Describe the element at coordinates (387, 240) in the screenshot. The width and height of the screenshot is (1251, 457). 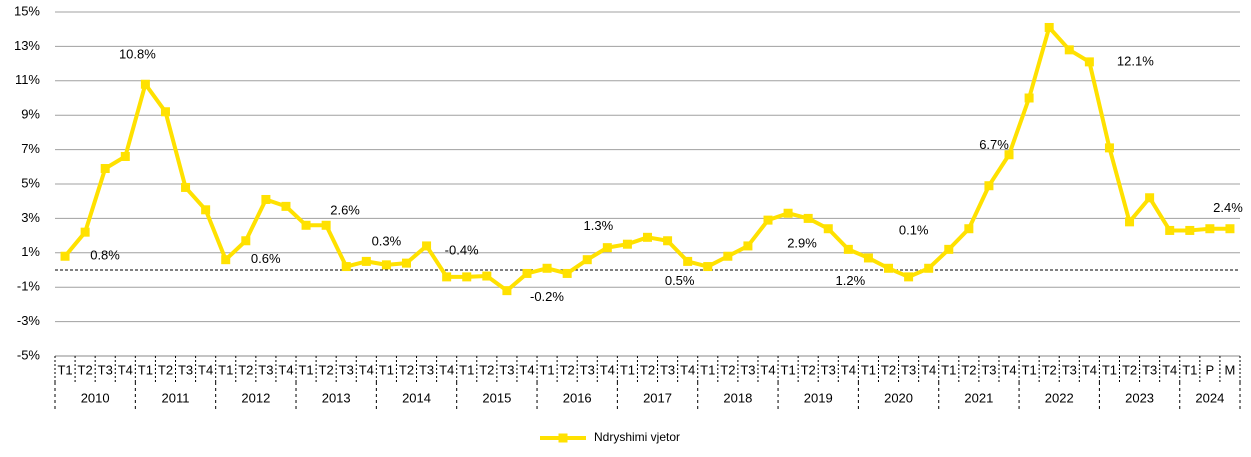
I see `data-label: 0.3%` at that location.